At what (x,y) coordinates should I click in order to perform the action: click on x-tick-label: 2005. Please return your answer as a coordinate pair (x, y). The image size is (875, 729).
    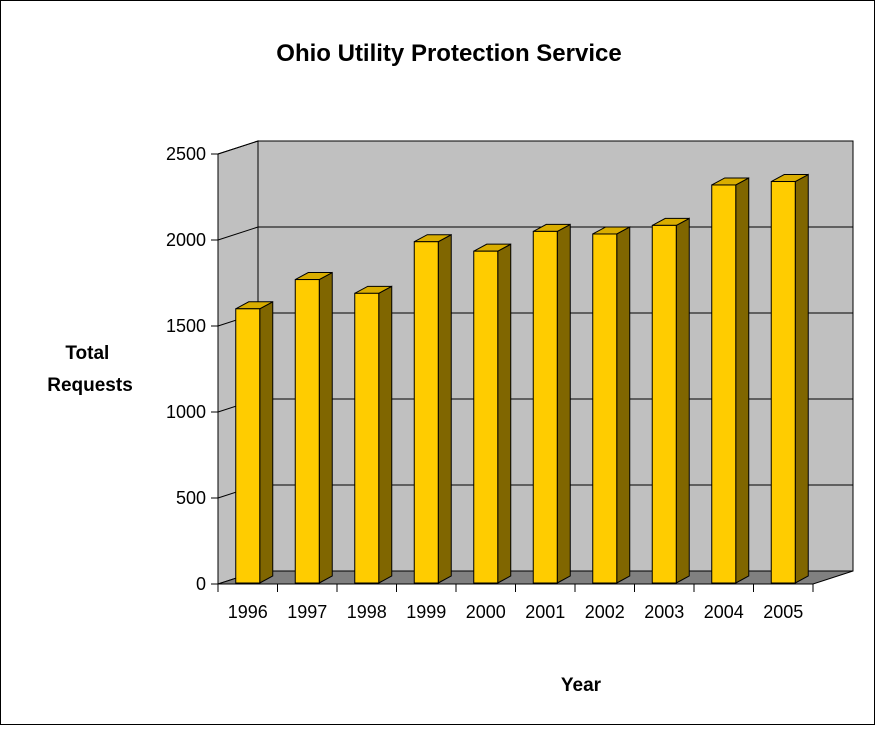
    Looking at the image, I should click on (783, 612).